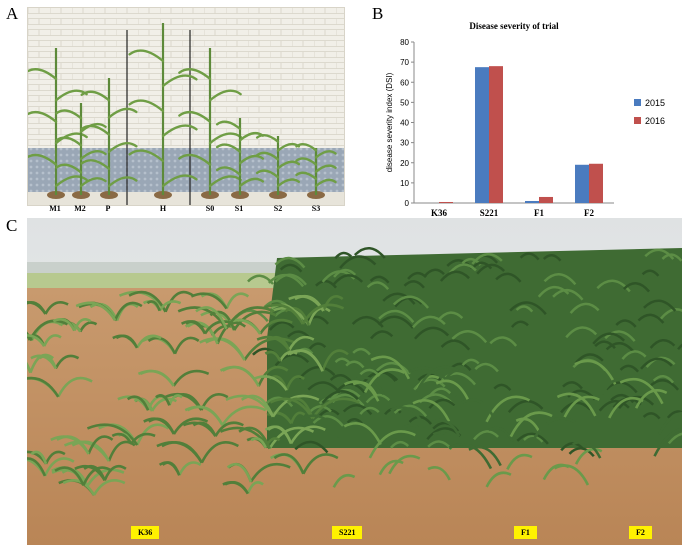 The image size is (685, 548). What do you see at coordinates (404, 163) in the screenshot?
I see `y-tick-label: 20` at bounding box center [404, 163].